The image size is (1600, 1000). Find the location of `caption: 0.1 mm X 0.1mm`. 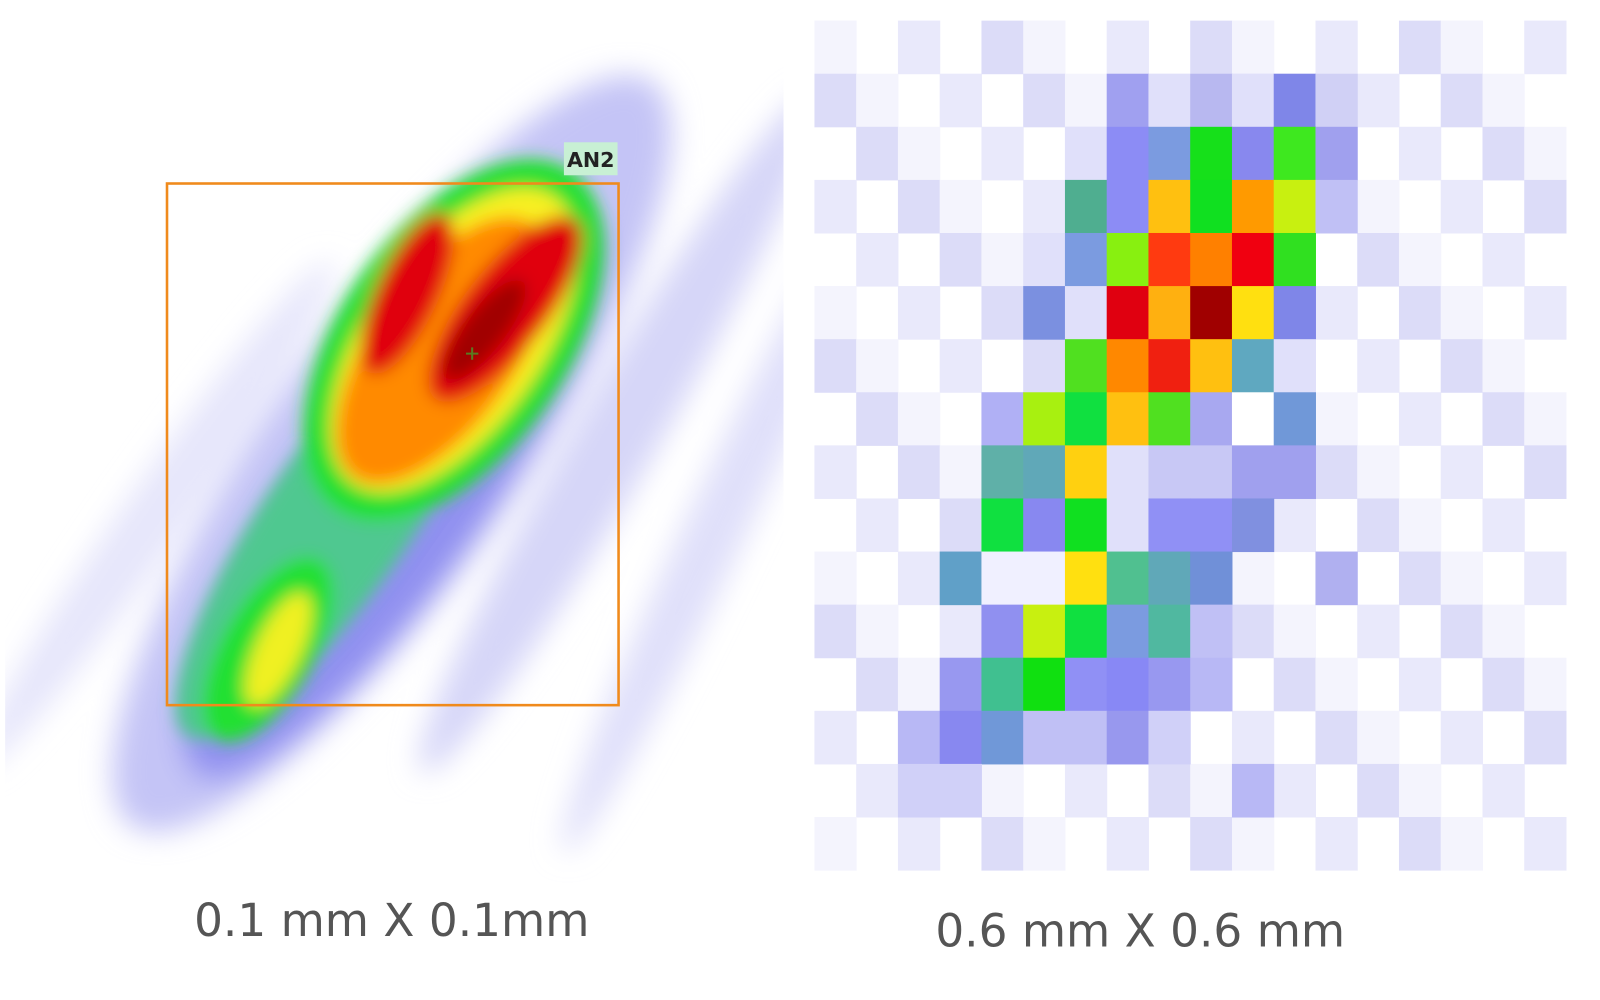

caption: 0.1 mm X 0.1mm is located at coordinates (391, 920).